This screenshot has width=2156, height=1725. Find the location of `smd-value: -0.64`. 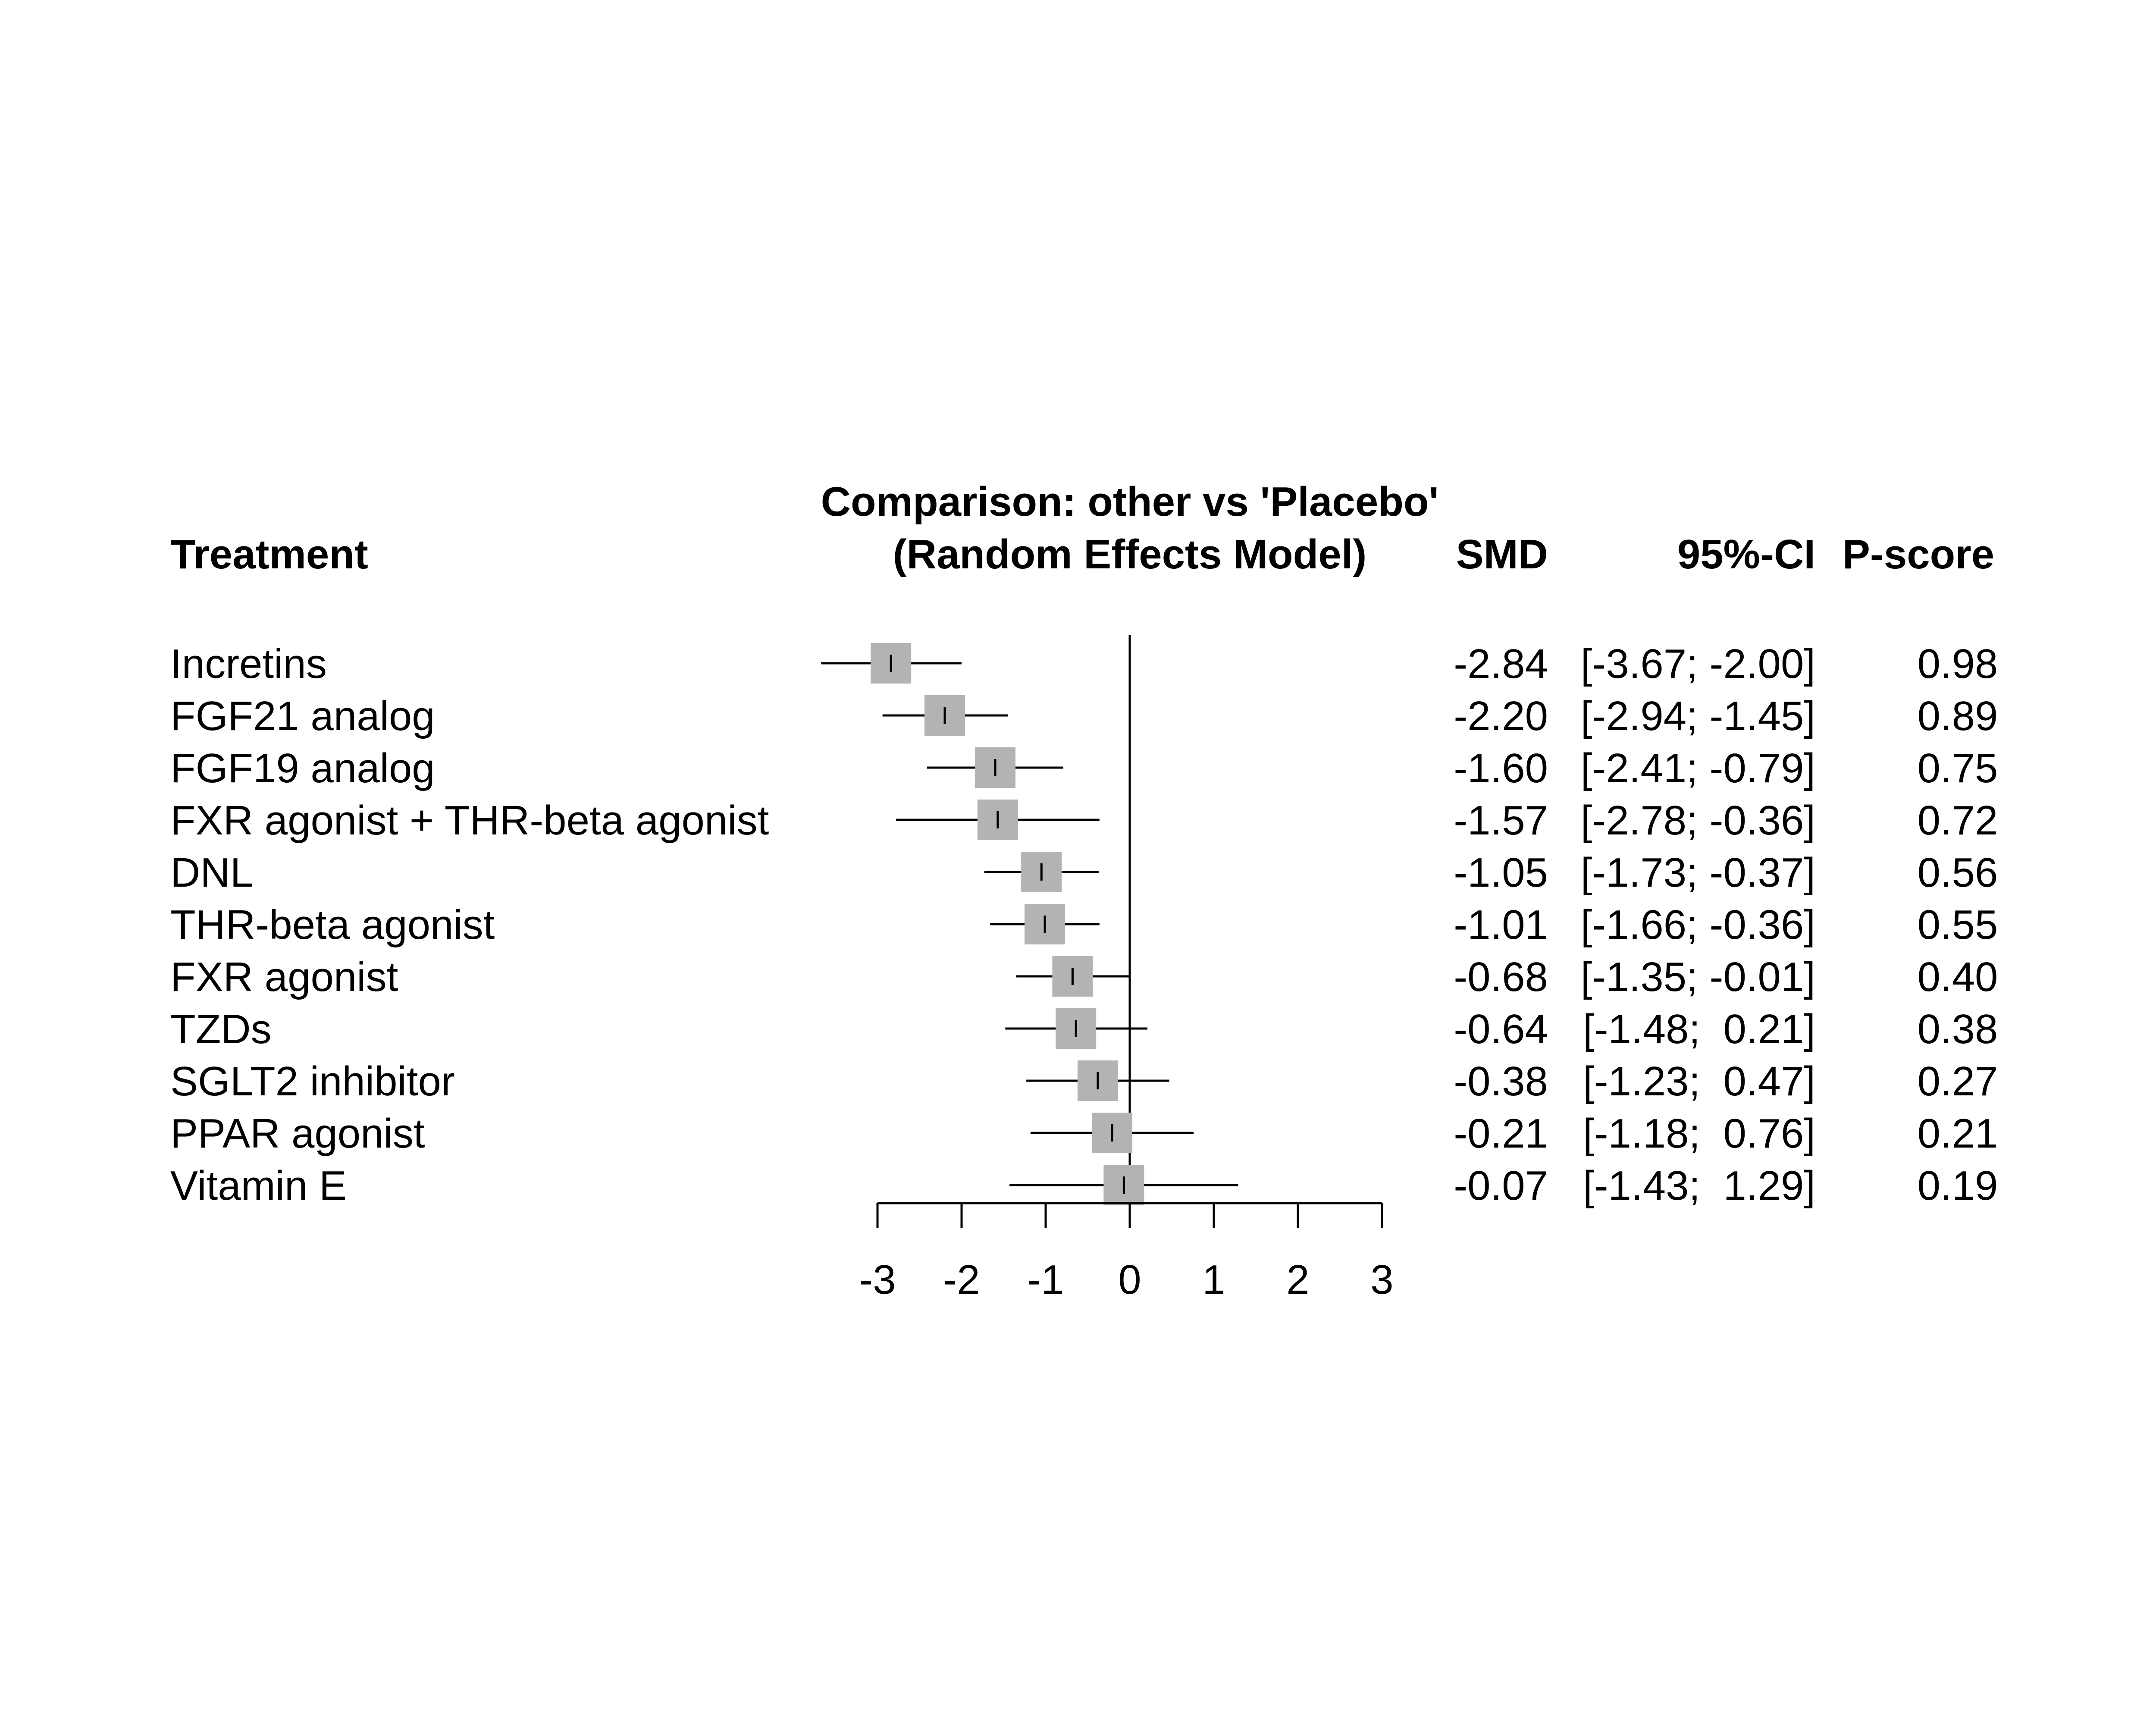

smd-value: -0.64 is located at coordinates (1501, 1029).